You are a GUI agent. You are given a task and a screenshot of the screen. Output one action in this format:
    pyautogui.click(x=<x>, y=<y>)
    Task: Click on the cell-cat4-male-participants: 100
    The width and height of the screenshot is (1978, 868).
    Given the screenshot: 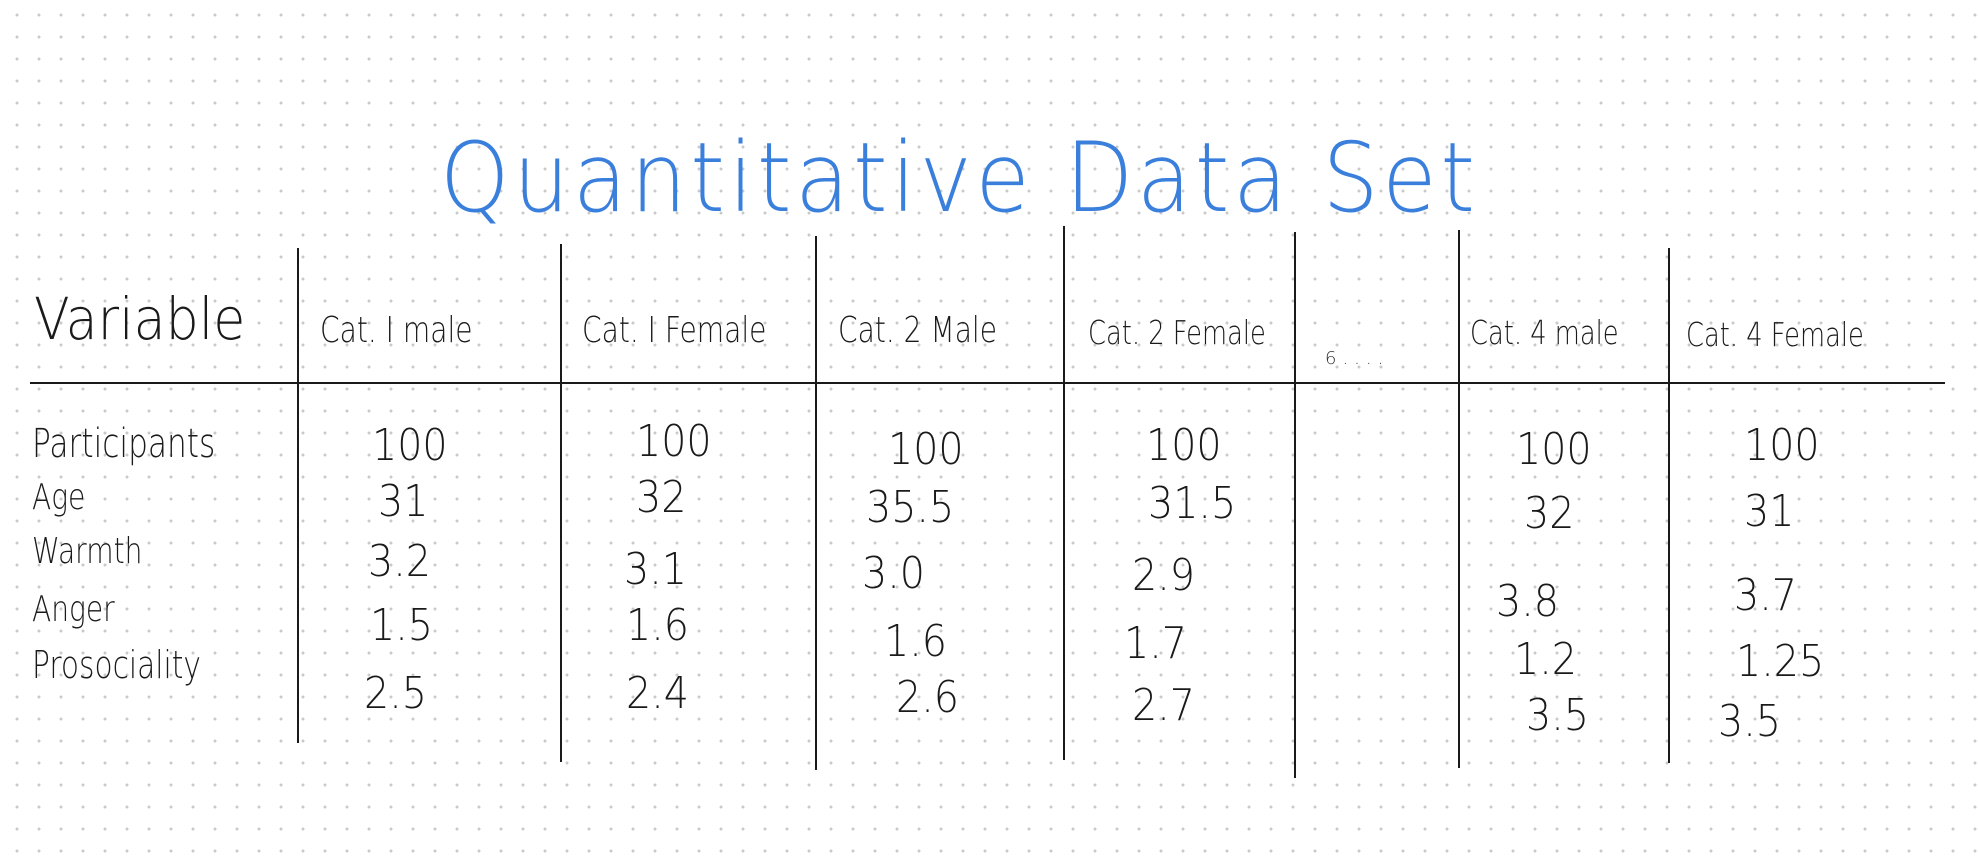 What is the action you would take?
    pyautogui.click(x=1554, y=449)
    